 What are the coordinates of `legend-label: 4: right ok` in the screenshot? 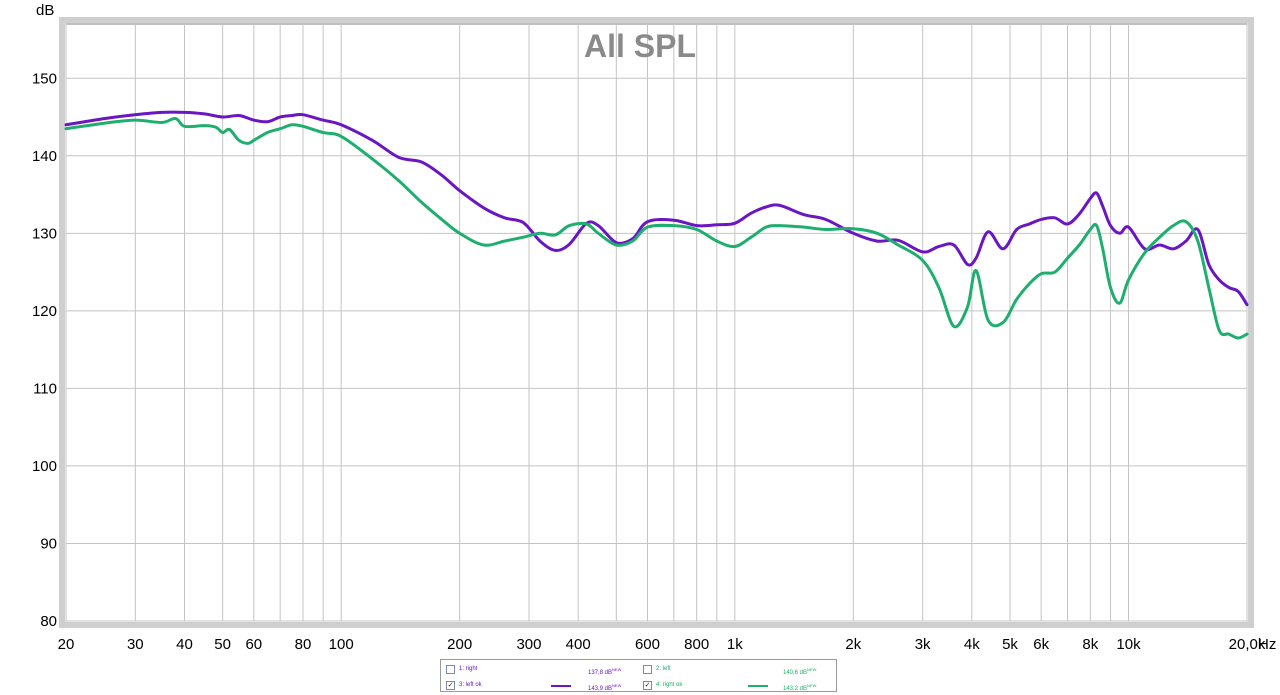 It's located at (669, 685).